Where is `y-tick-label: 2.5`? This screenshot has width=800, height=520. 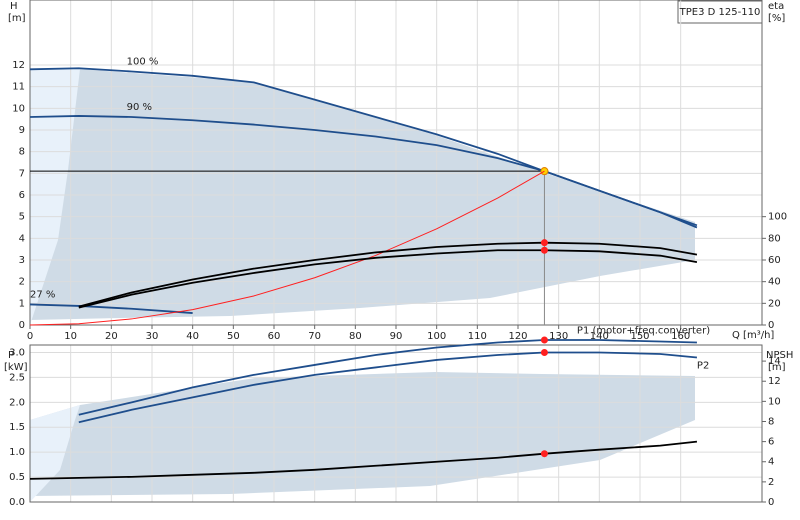 y-tick-label: 2.5 is located at coordinates (17, 377).